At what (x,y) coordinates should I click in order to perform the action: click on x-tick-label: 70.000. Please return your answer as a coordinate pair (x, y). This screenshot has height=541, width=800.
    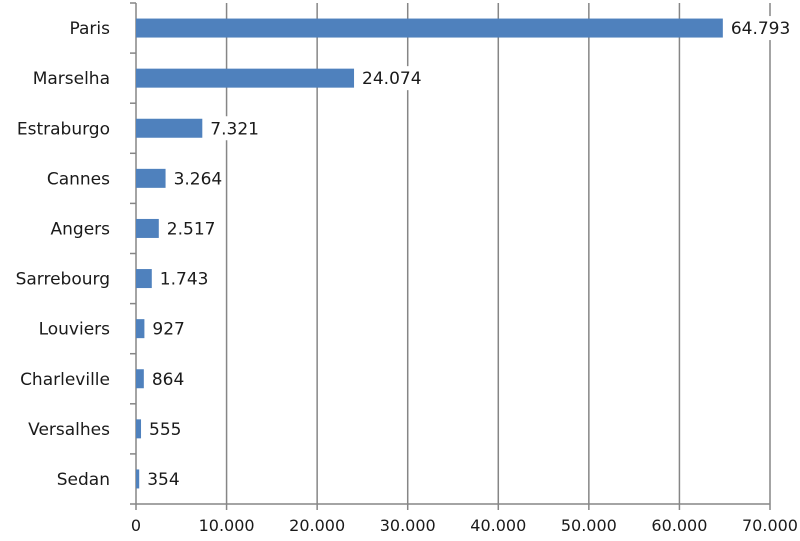
    Looking at the image, I should click on (770, 525).